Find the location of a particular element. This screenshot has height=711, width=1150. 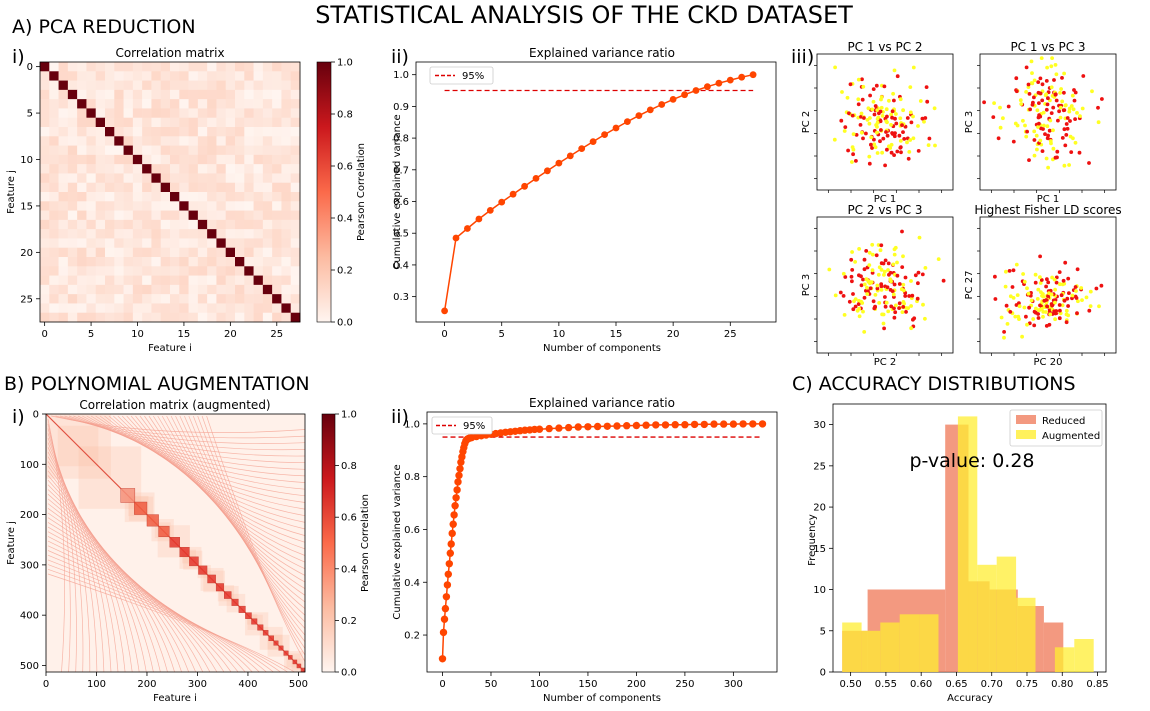

colorbar-a is located at coordinates (324, 192).